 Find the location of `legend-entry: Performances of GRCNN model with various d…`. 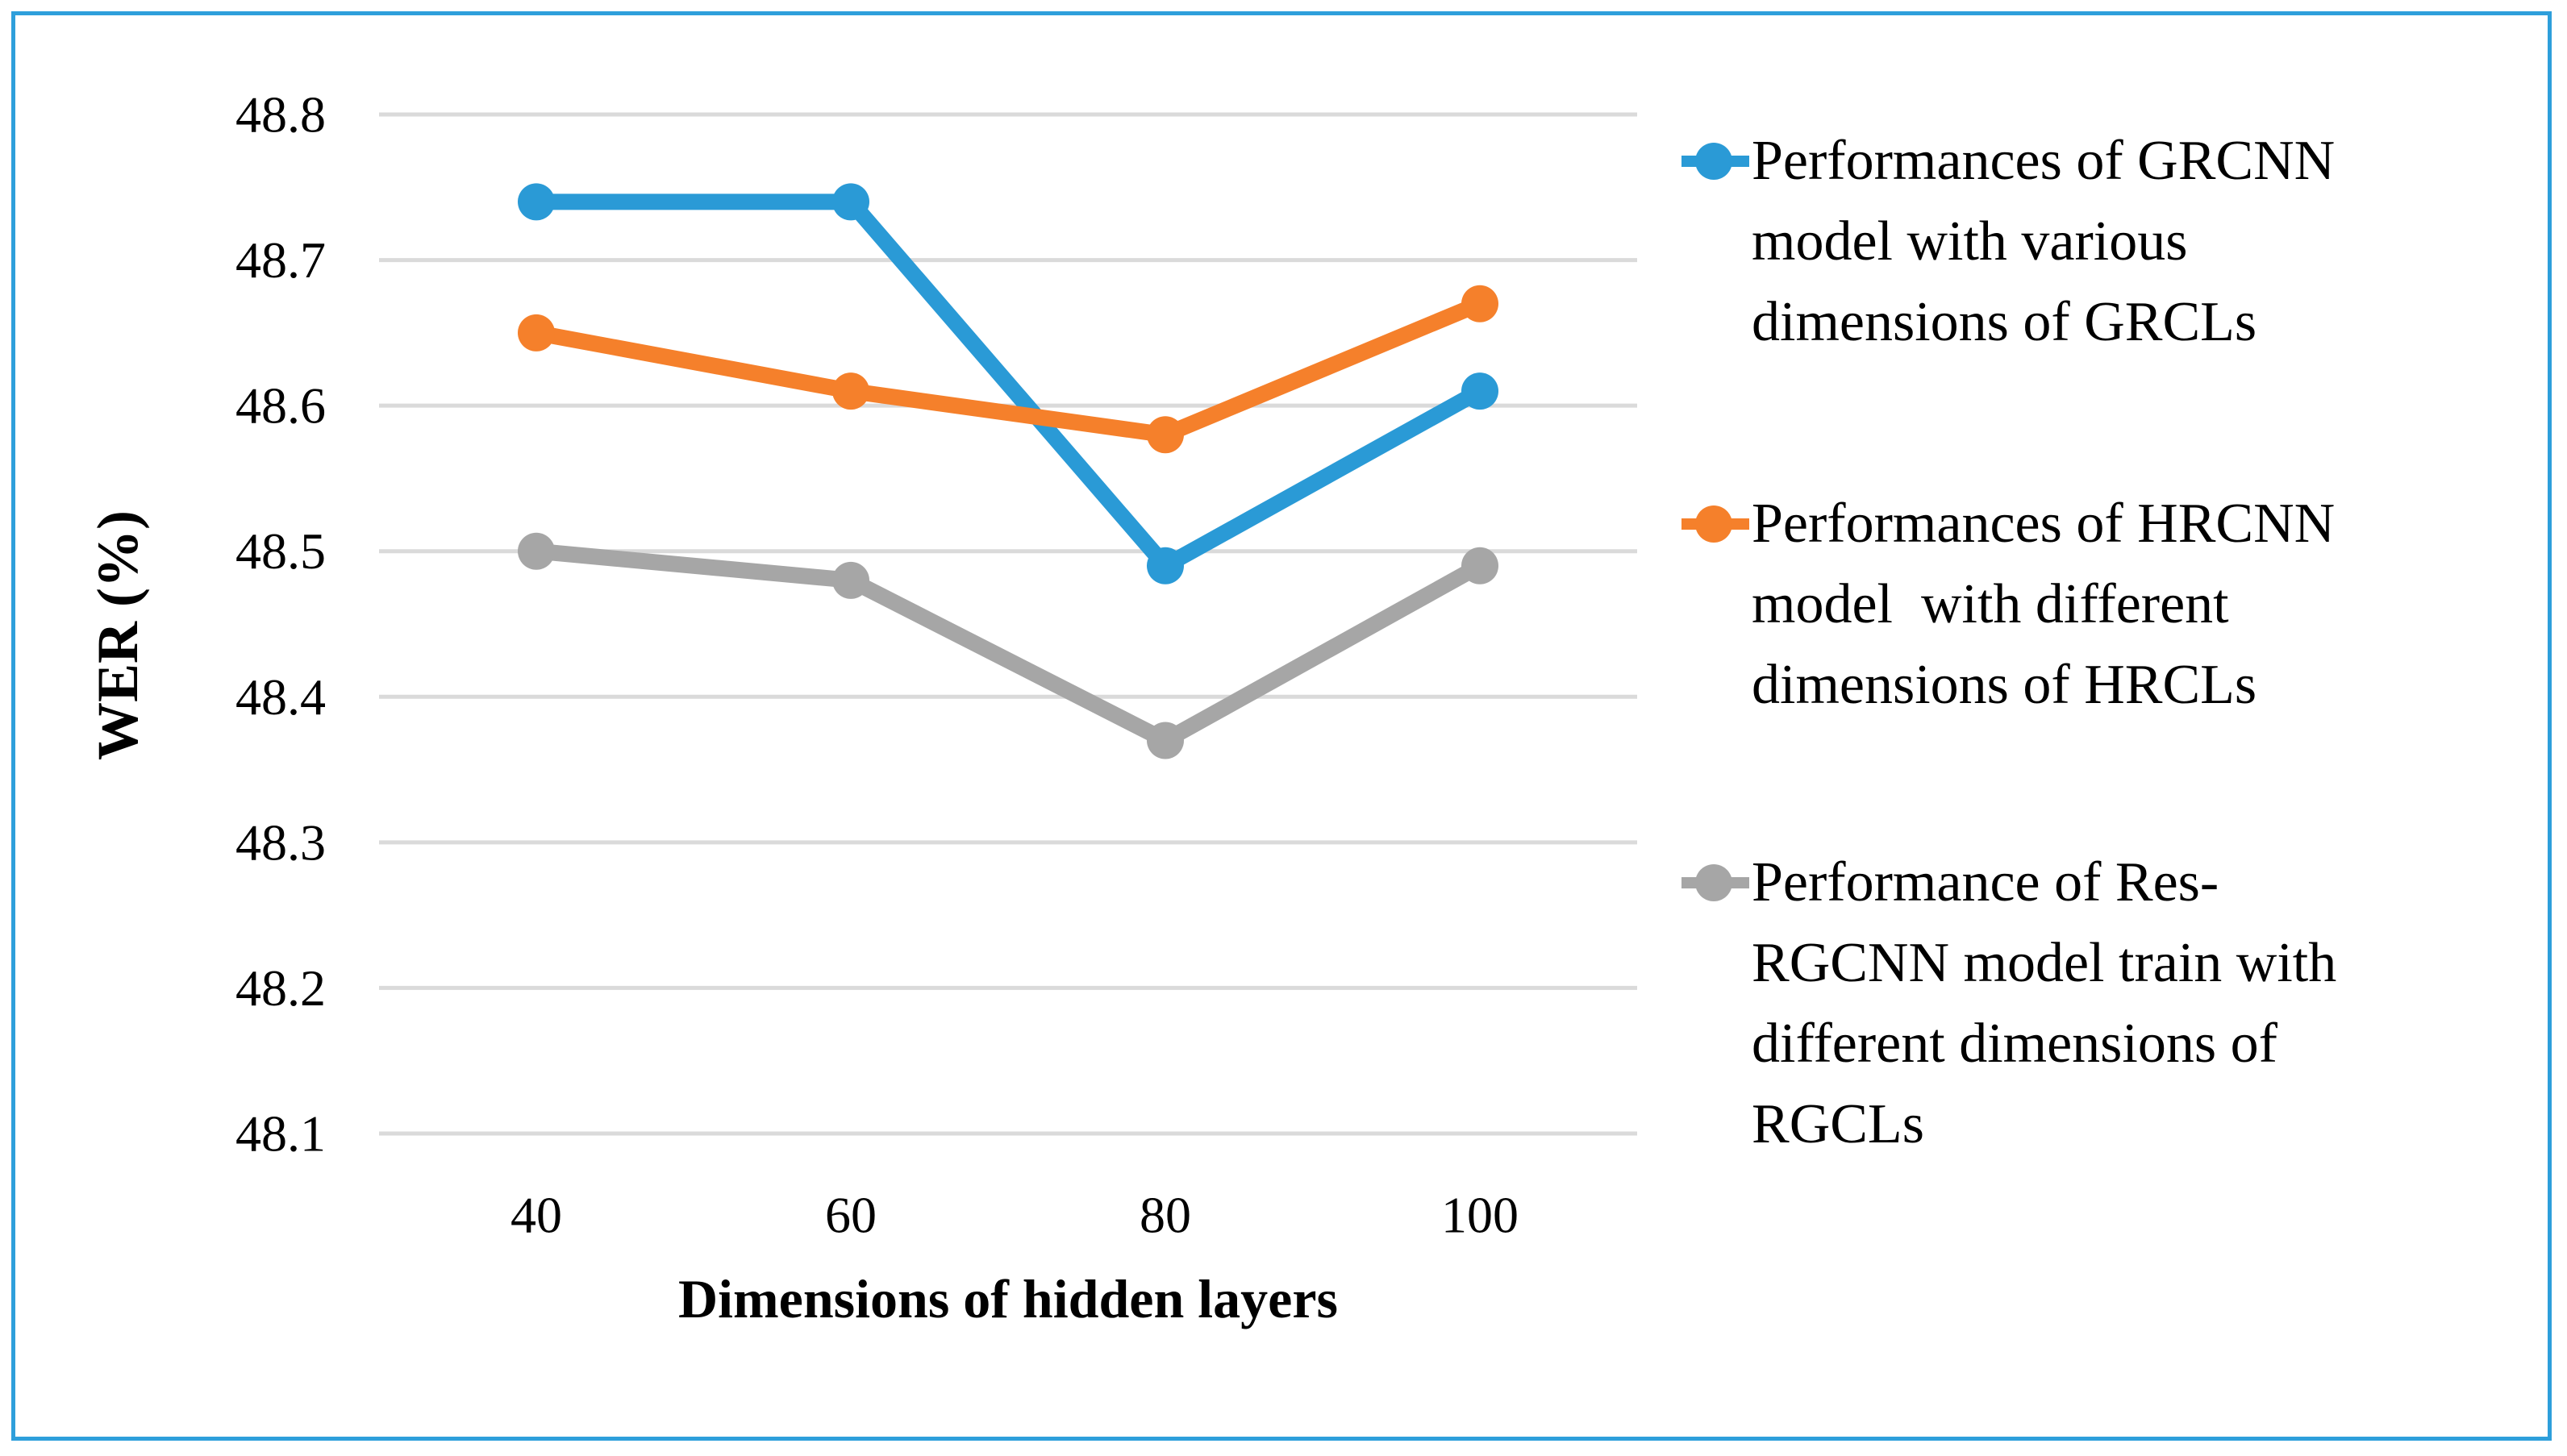

legend-entry: Performances of GRCNN model with various d… is located at coordinates (2008, 242).